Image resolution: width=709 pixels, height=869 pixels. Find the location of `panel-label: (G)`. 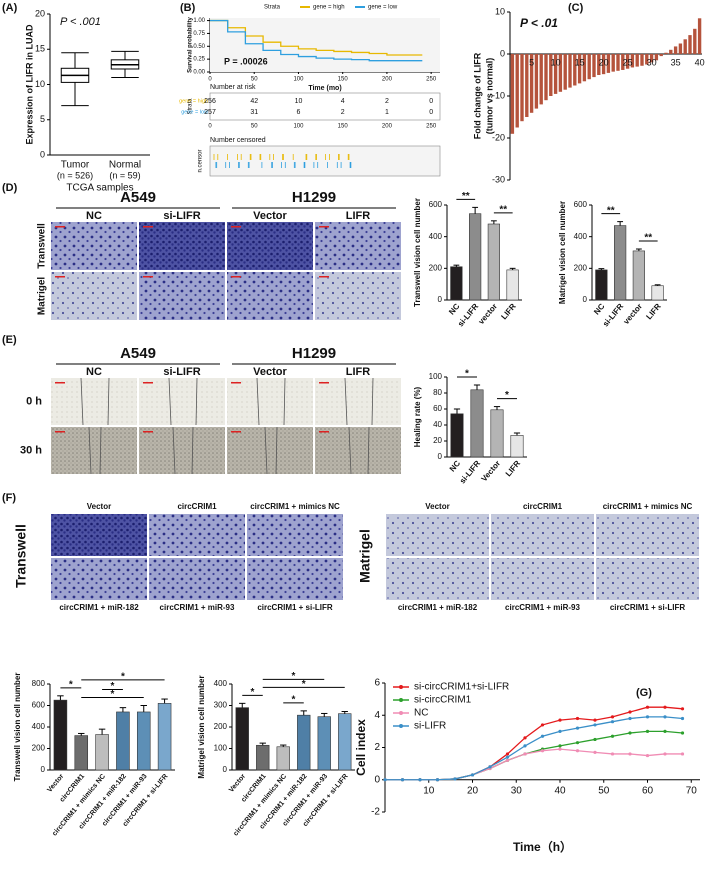

panel-label: (G) is located at coordinates (644, 693).